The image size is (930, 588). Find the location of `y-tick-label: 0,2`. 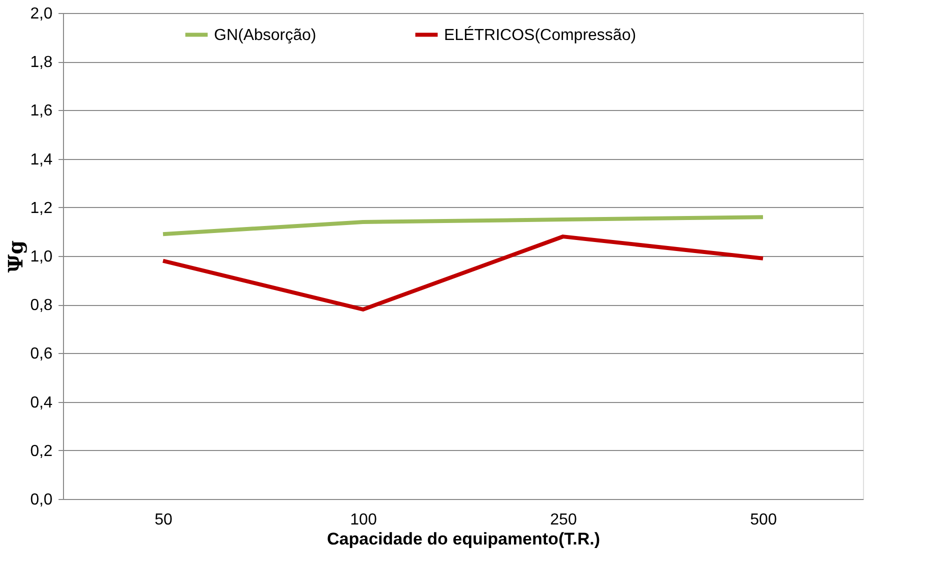

y-tick-label: 0,2 is located at coordinates (41, 451).